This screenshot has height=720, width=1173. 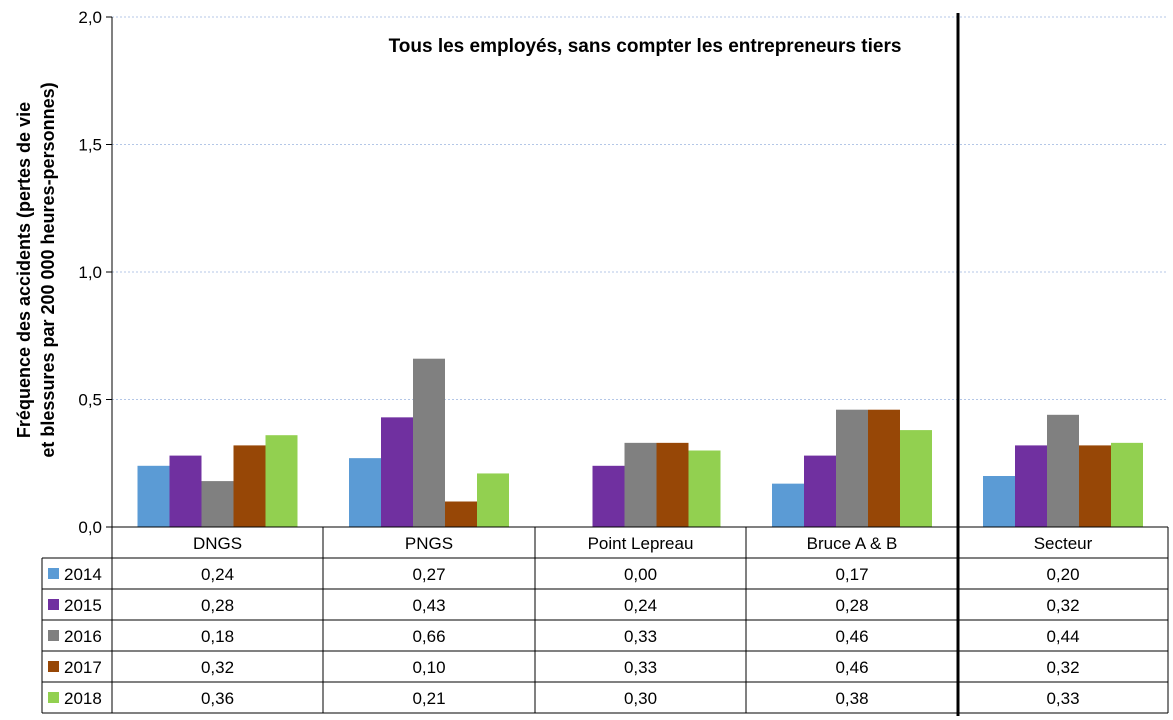 I want to click on y-tick-labels: 0,0 0,5 1,0 1,5 2,0, so click(x=90, y=272).